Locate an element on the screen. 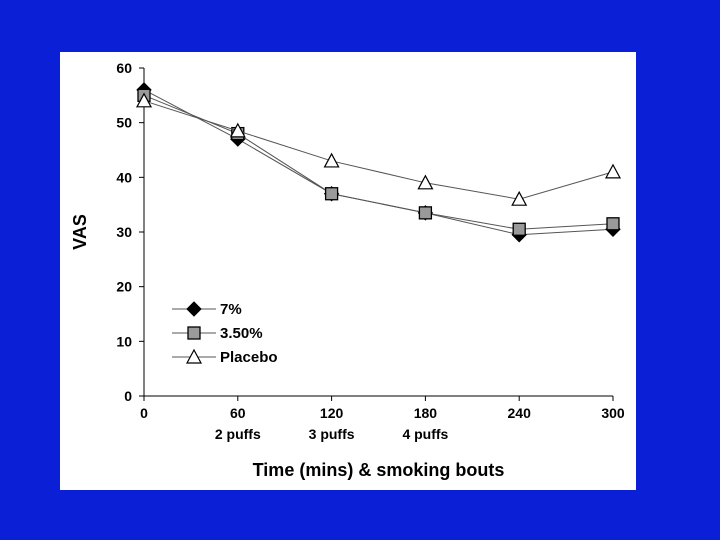  legend-item: Placebo is located at coordinates (225, 357).